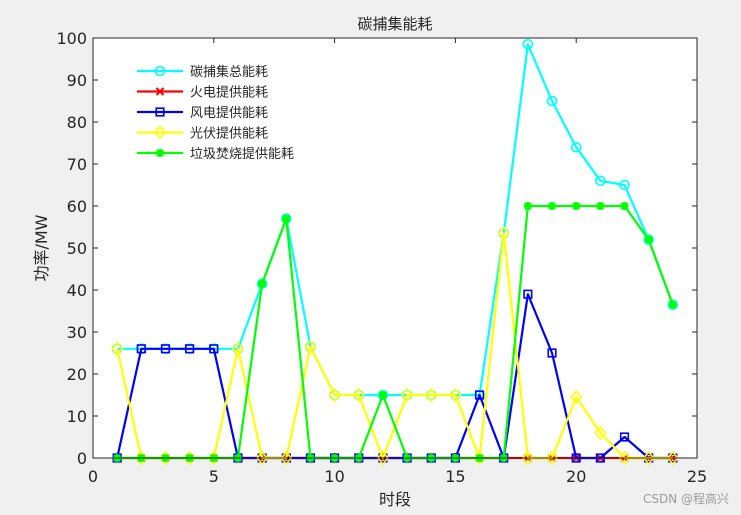 The width and height of the screenshot is (741, 515). Describe the element at coordinates (77, 248) in the screenshot. I see `y-tick-label: 50` at that location.